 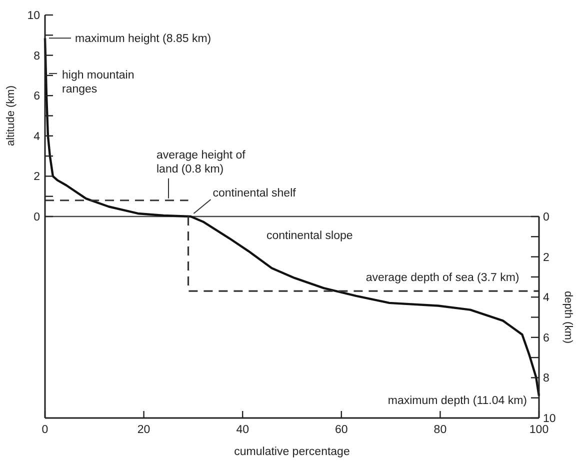 I want to click on x-tick-label: 20, so click(x=143, y=430).